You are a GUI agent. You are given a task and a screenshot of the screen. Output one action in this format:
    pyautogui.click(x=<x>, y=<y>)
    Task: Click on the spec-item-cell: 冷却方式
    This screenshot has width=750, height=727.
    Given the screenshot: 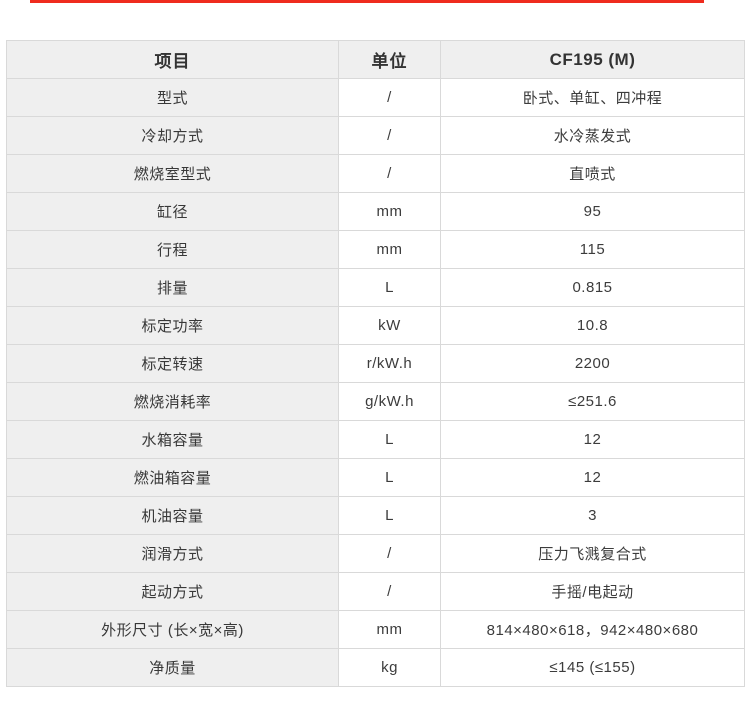 What is the action you would take?
    pyautogui.click(x=172, y=135)
    